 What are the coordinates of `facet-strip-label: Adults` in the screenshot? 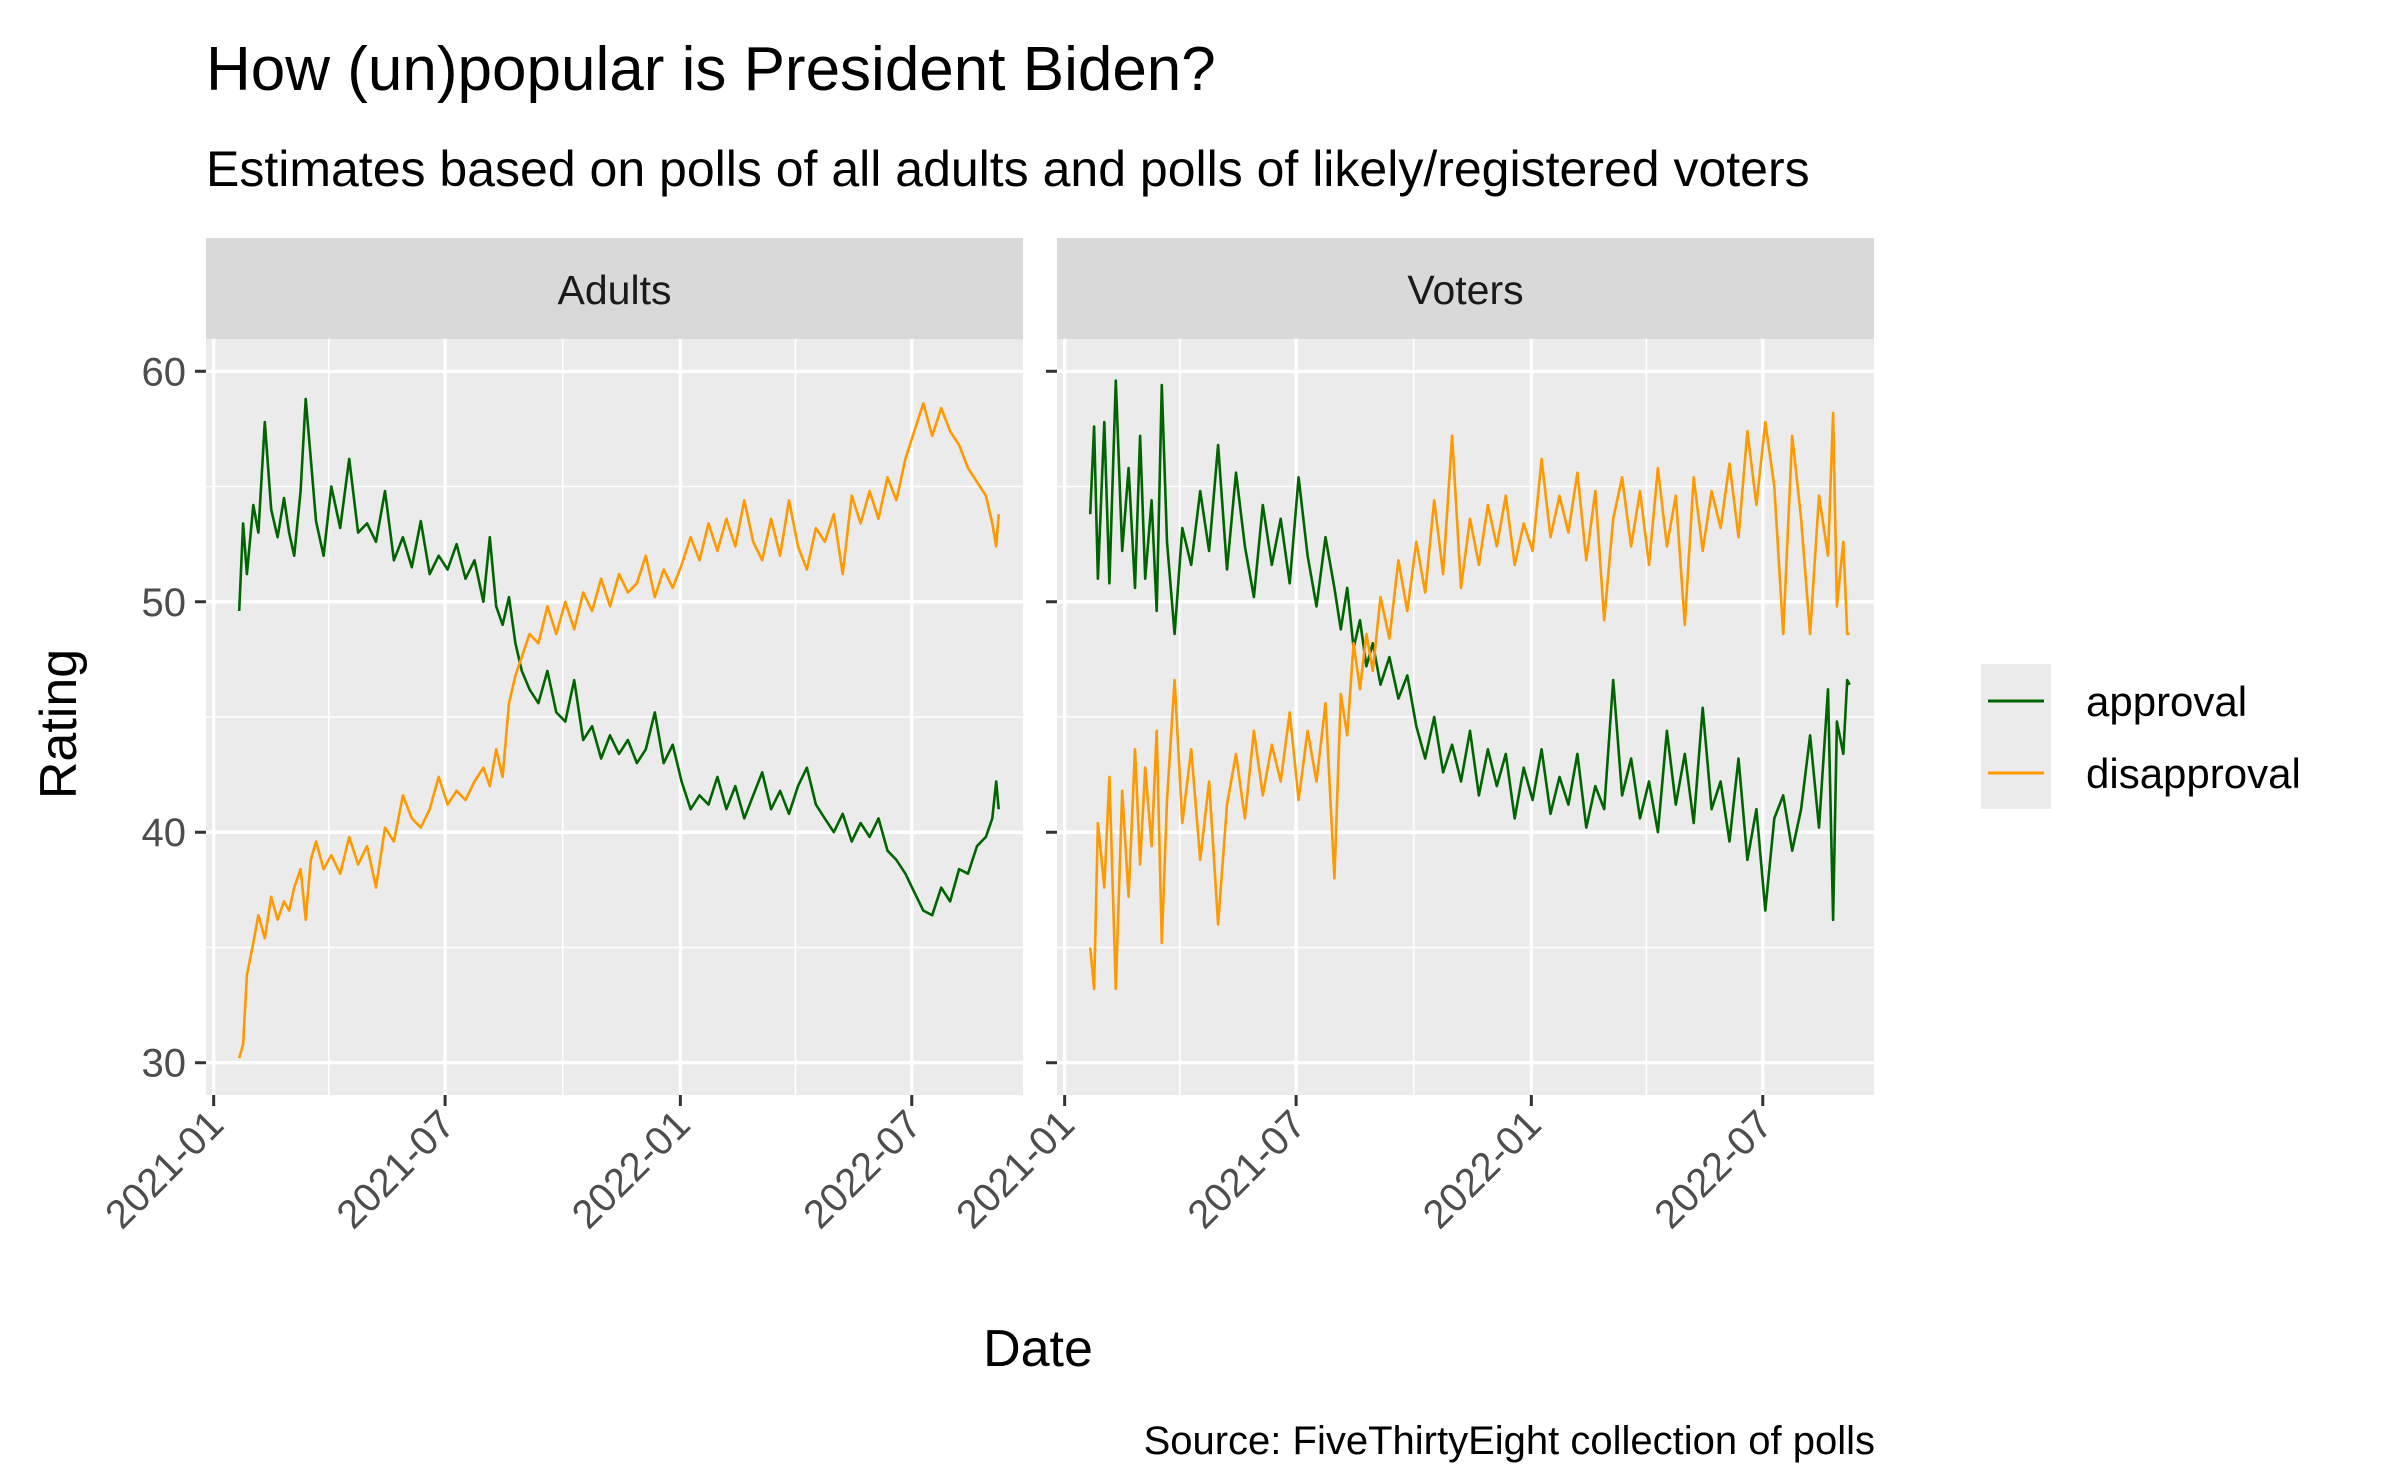 It's located at (615, 290).